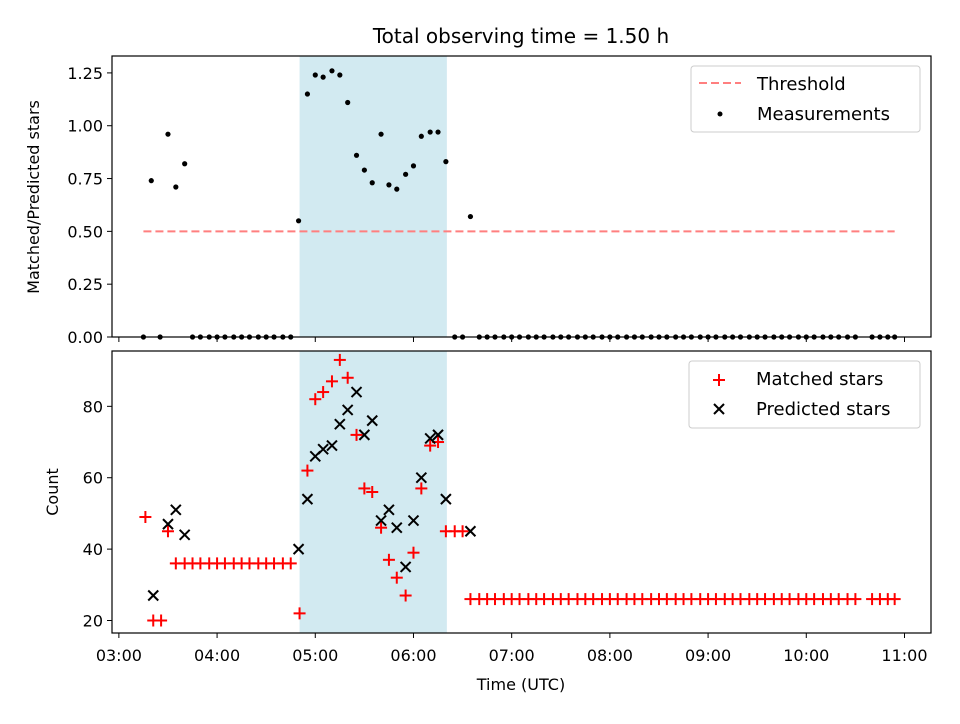  I want to click on top-y-tick-label: 0.50, so click(85, 231).